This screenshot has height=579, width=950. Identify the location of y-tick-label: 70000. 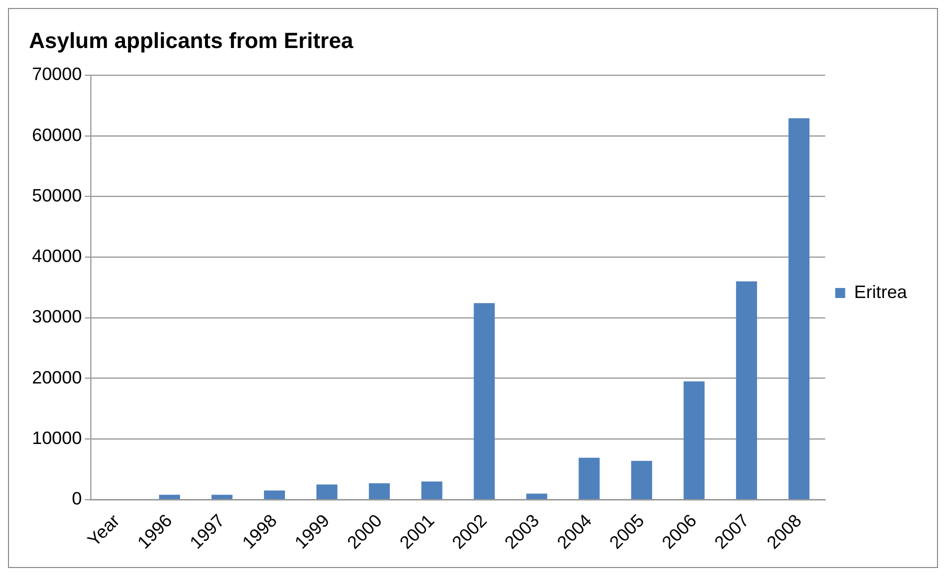
(57, 74).